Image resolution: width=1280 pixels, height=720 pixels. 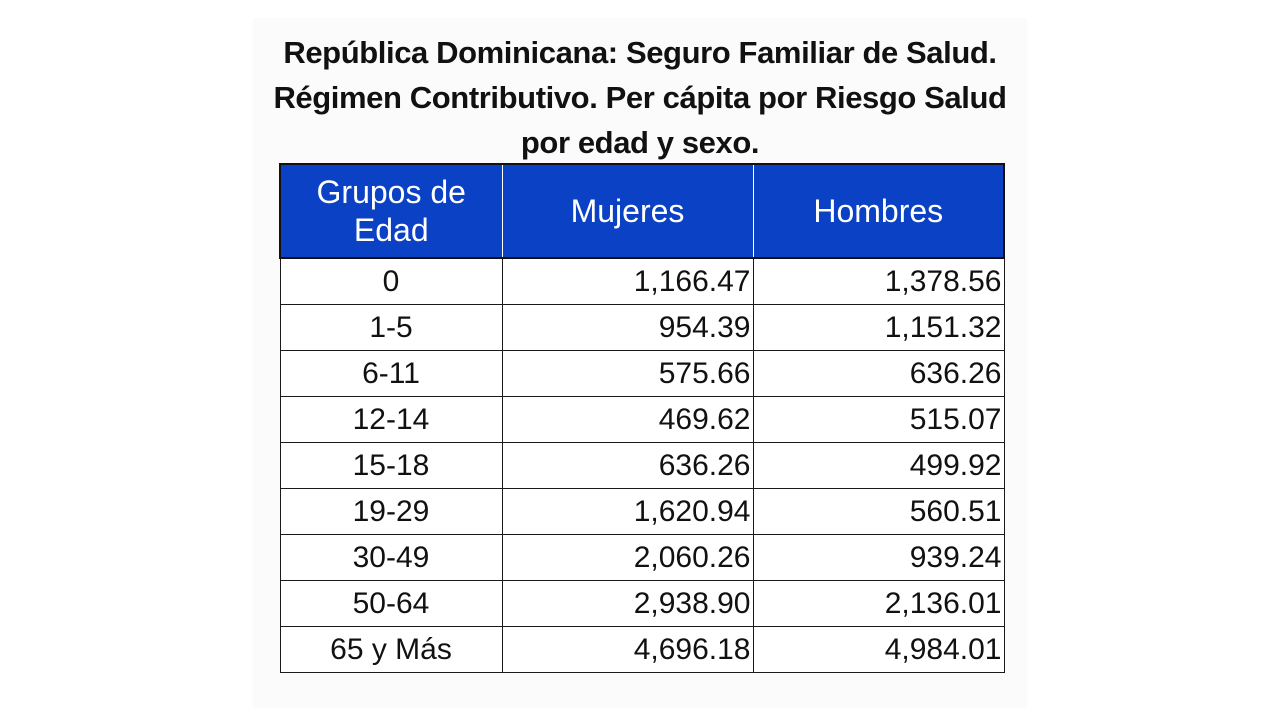 What do you see at coordinates (391, 649) in the screenshot?
I see `age-group-cell: 65 y Más` at bounding box center [391, 649].